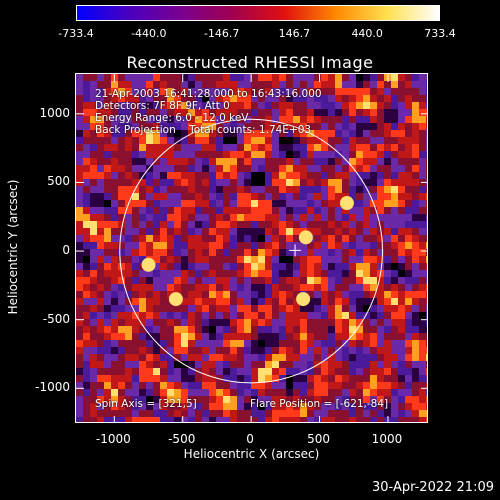 The image size is (500, 500). Describe the element at coordinates (113, 439) in the screenshot. I see `x-tick-label: -1000` at that location.